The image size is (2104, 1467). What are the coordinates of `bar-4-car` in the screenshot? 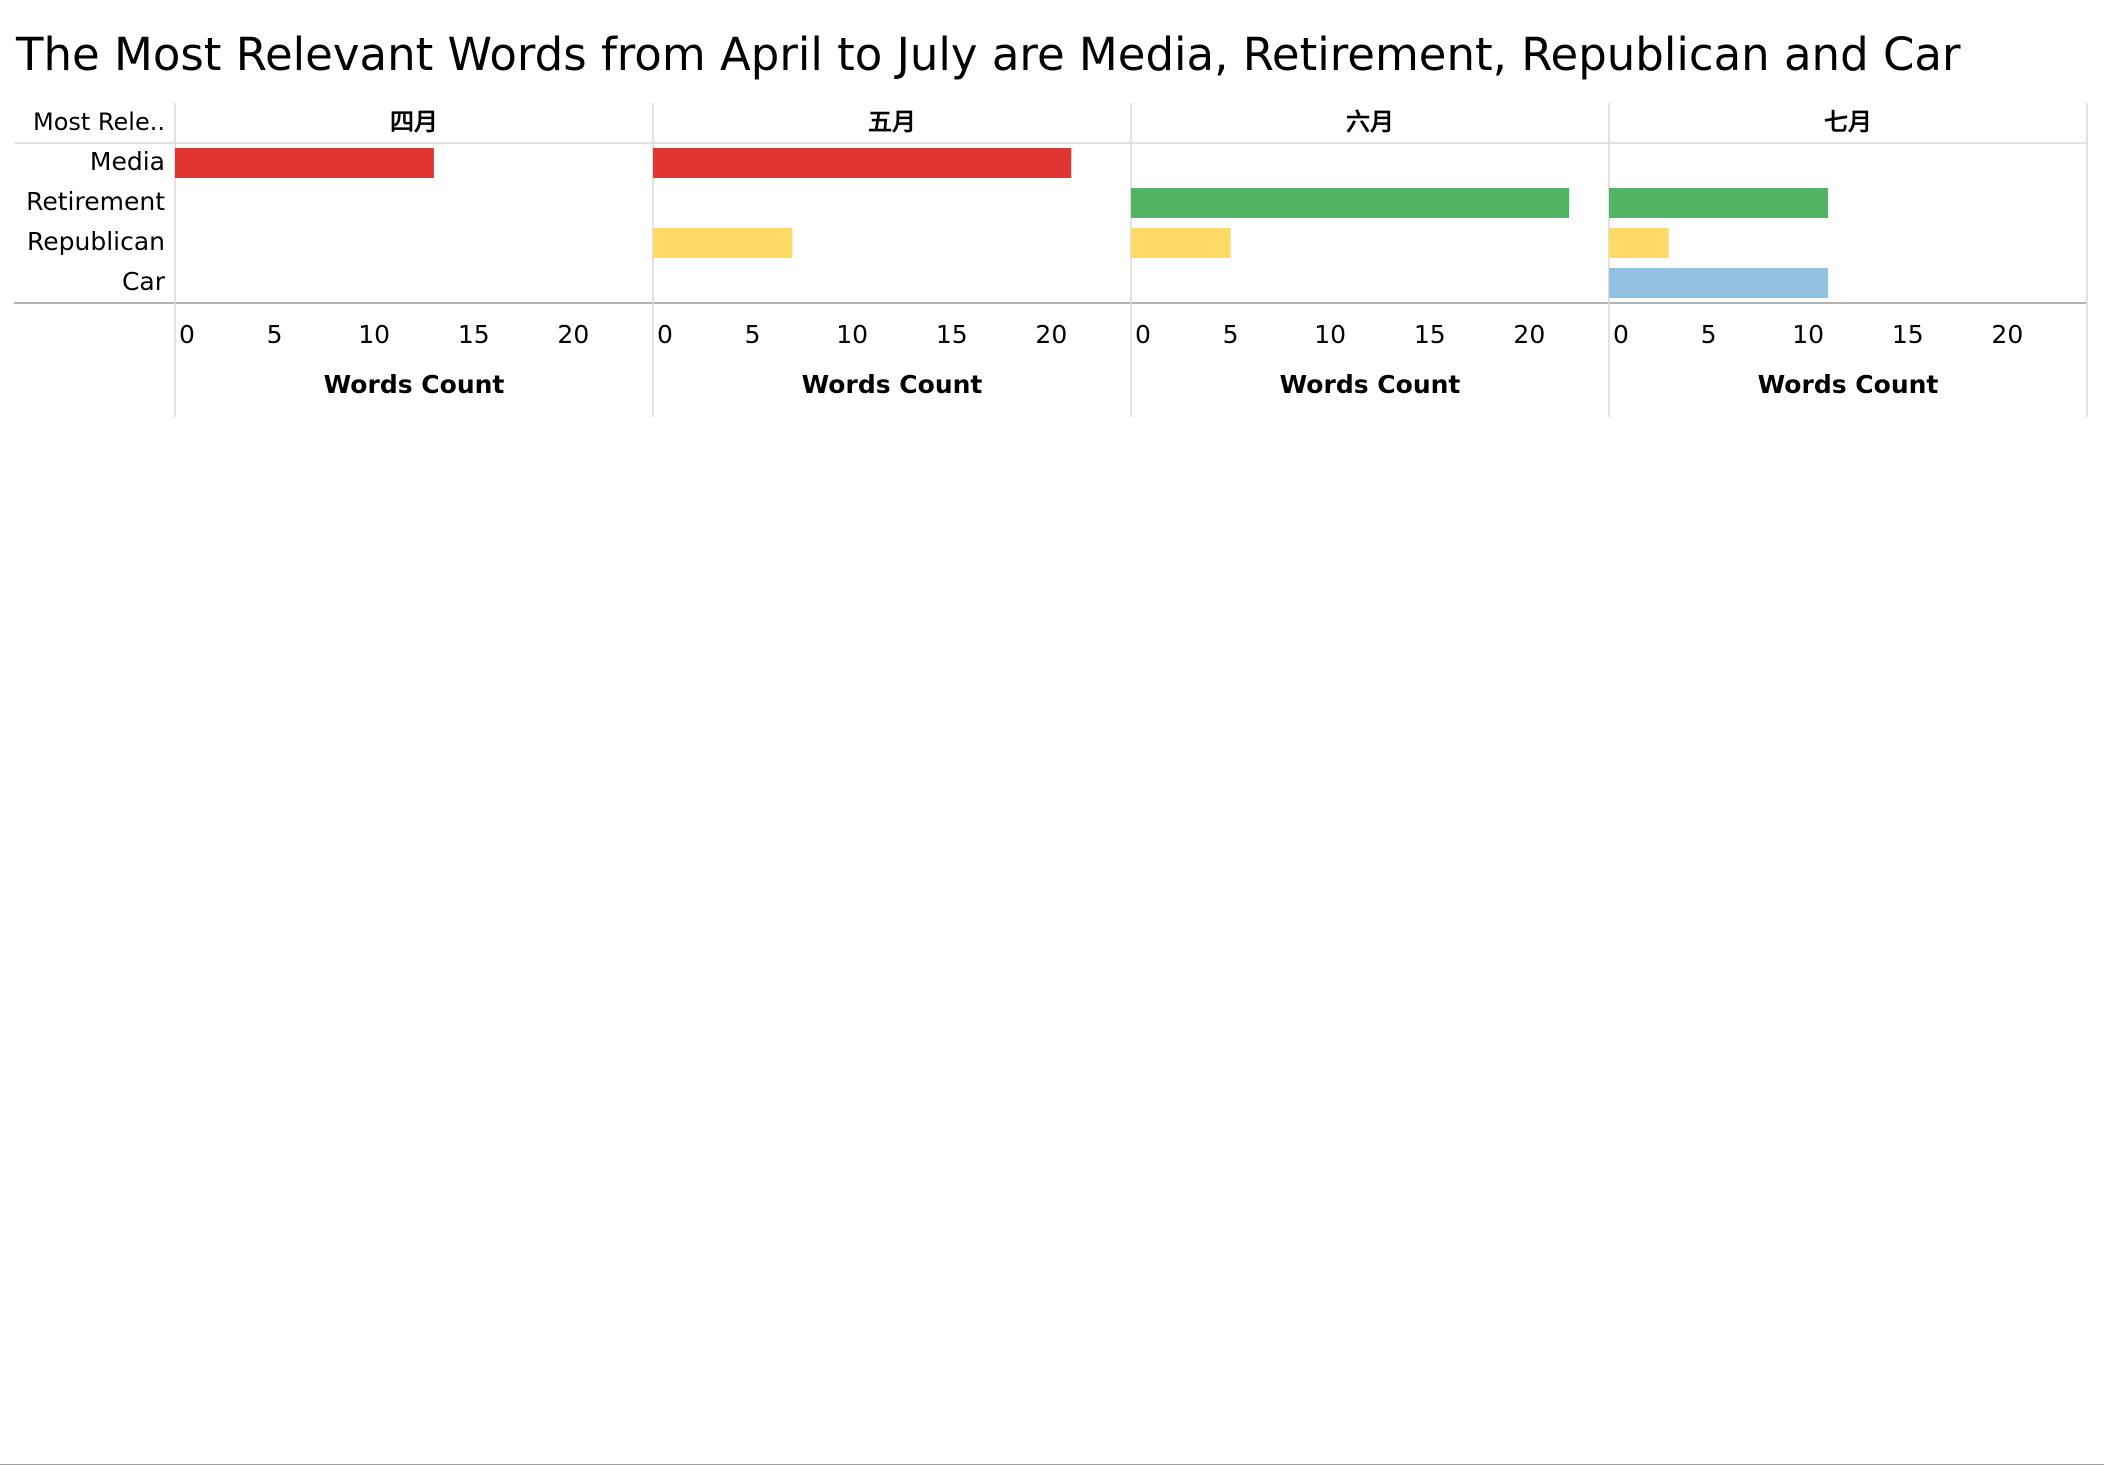 It's located at (1719, 283).